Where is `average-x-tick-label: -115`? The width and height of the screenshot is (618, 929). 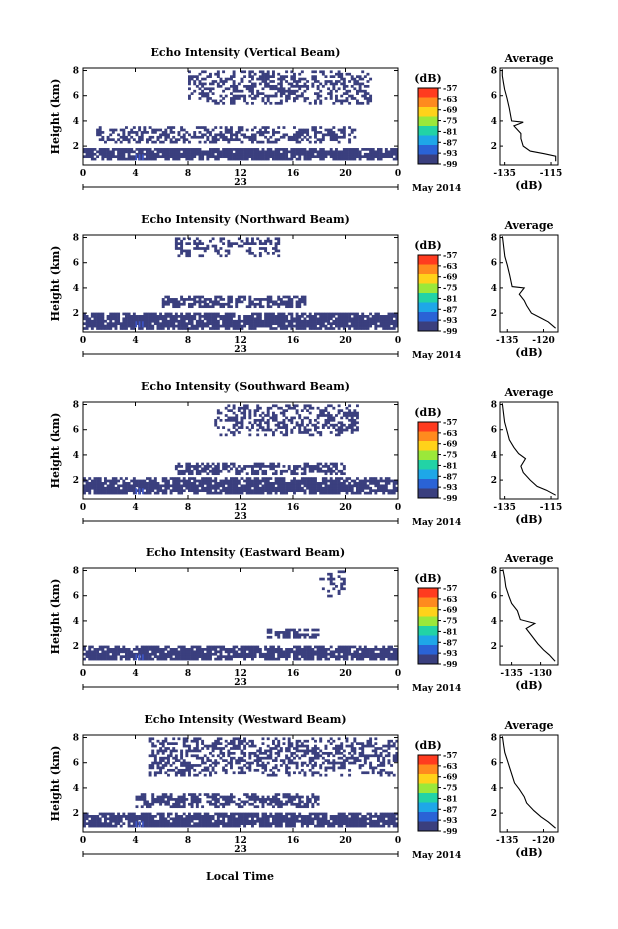 average-x-tick-label: -115 is located at coordinates (551, 508).